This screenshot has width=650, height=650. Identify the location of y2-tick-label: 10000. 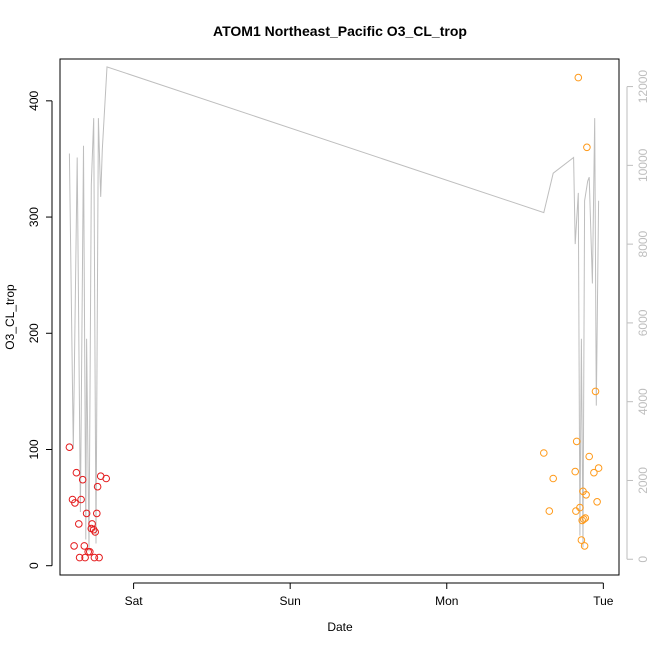
(643, 165).